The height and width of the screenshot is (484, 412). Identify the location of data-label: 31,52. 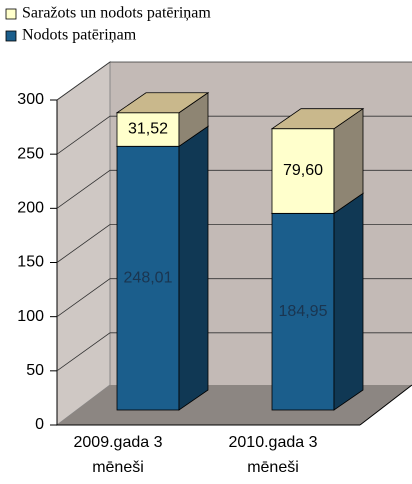
(148, 129).